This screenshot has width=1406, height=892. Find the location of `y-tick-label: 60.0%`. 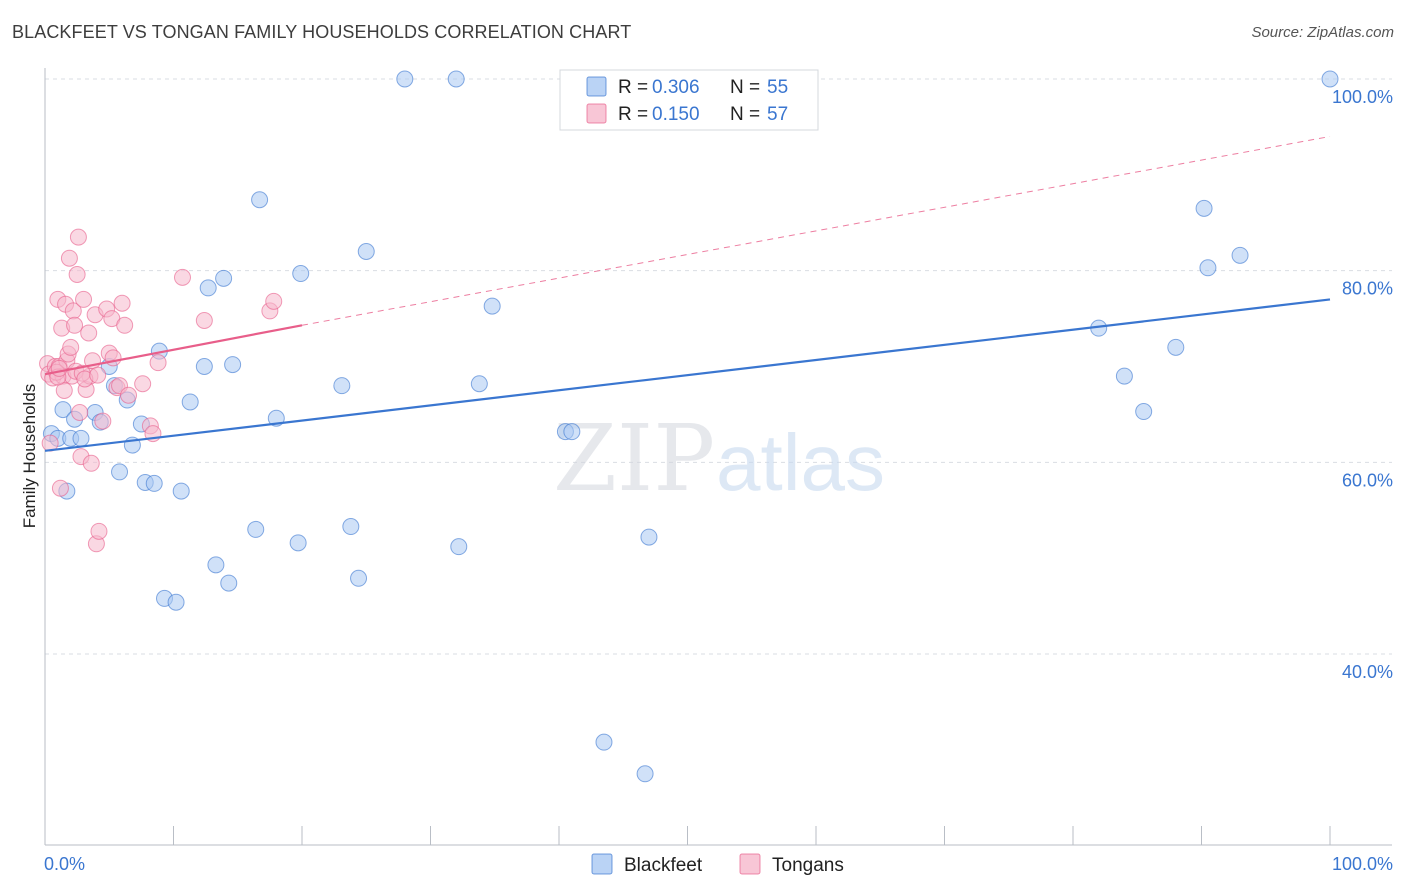

y-tick-label: 60.0% is located at coordinates (1367, 480).